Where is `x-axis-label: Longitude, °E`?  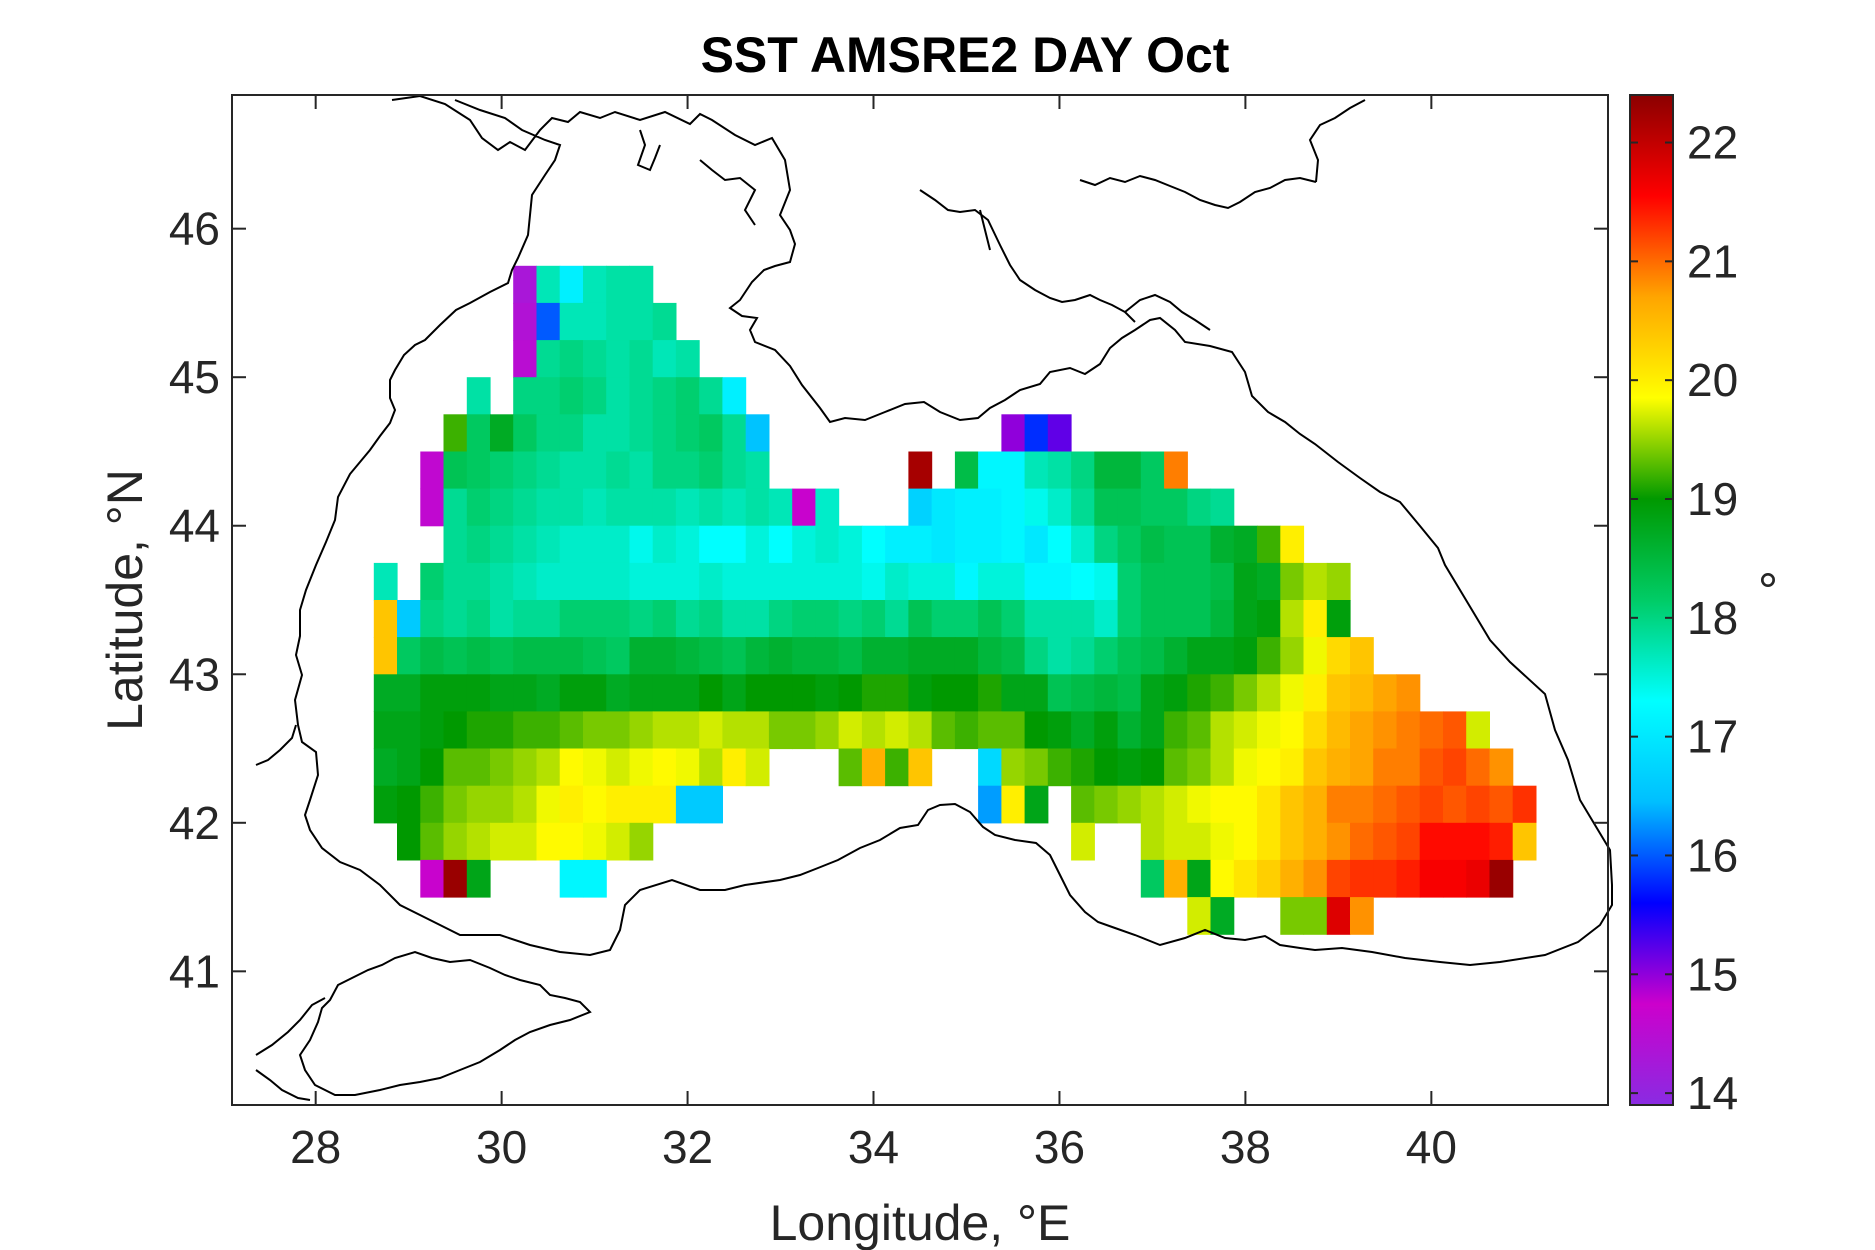 x-axis-label: Longitude, °E is located at coordinates (920, 1222).